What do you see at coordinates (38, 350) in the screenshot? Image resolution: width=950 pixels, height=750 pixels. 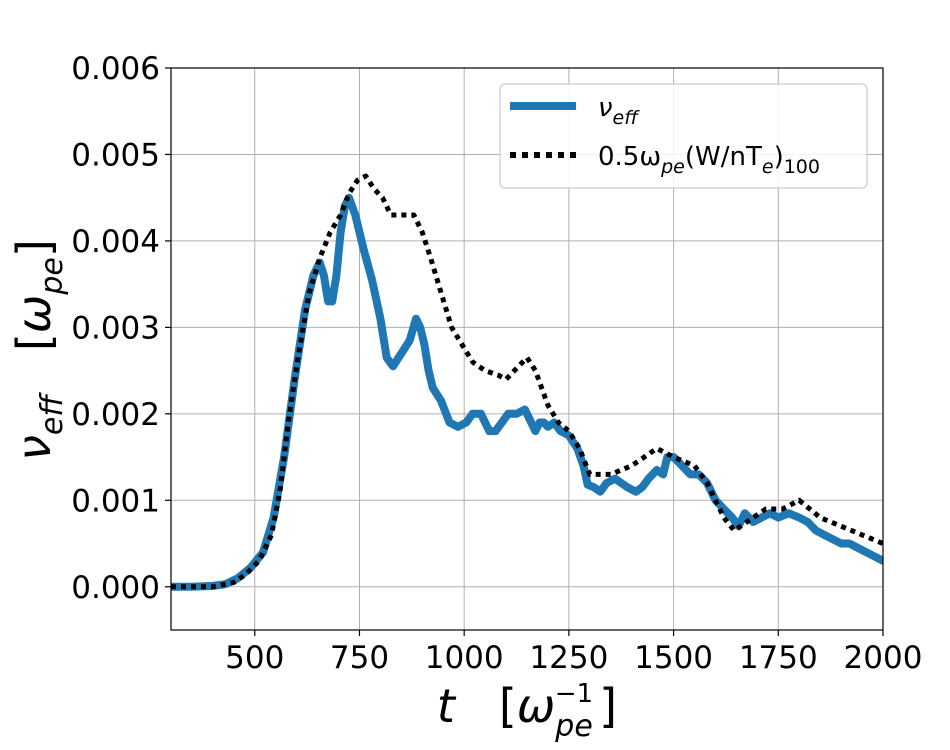 I see `y-axis-label: νeff [ωpe]` at bounding box center [38, 350].